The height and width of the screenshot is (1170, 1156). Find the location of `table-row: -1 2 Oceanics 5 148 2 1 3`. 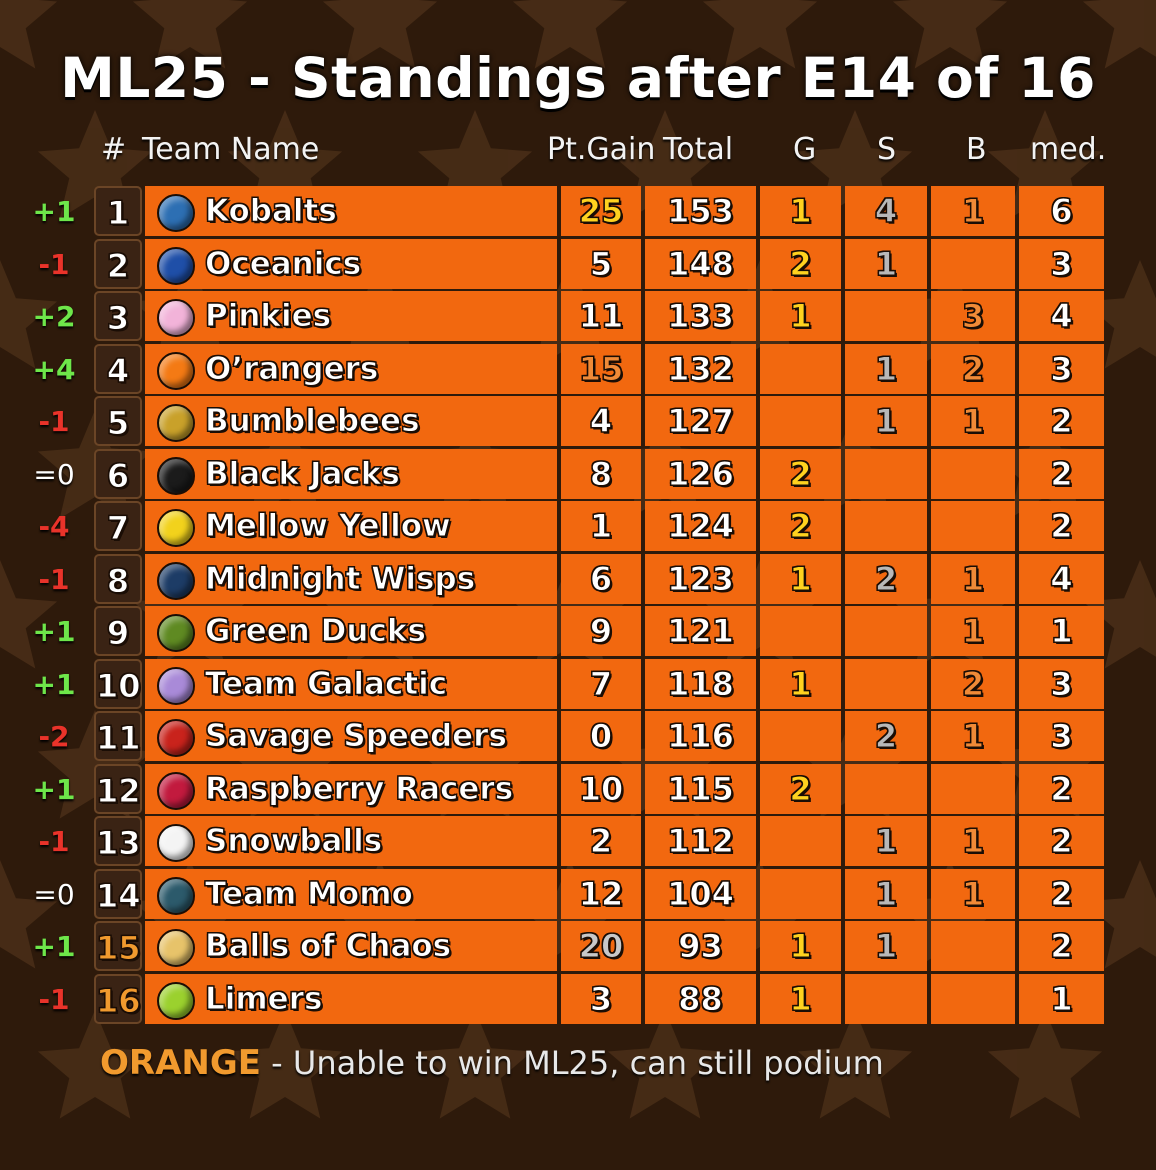

table-row: -1 2 Oceanics 5 148 2 1 3 is located at coordinates (578, 264).